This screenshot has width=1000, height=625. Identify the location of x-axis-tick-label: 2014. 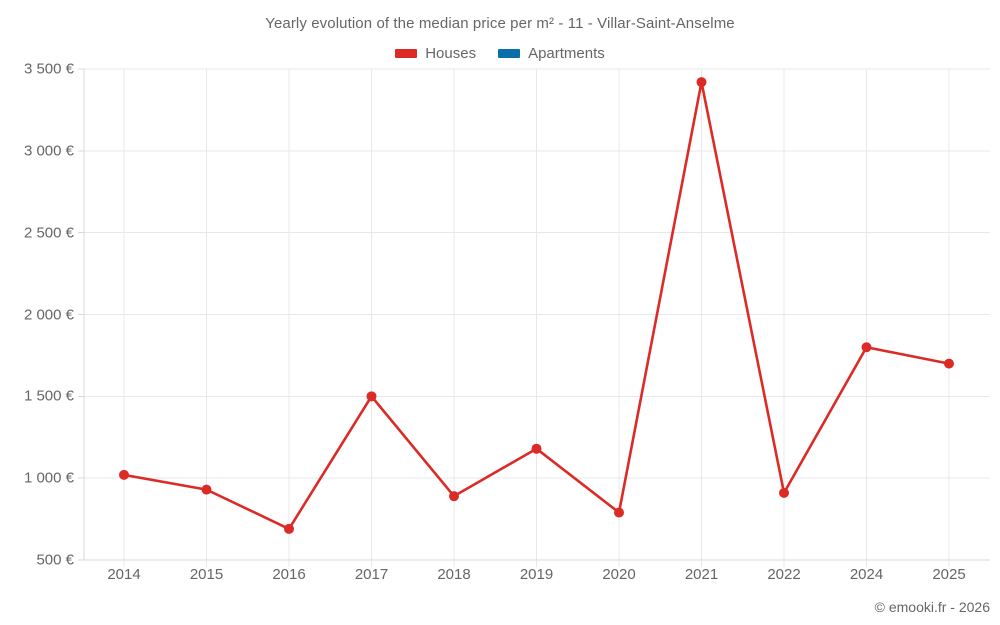
(124, 574).